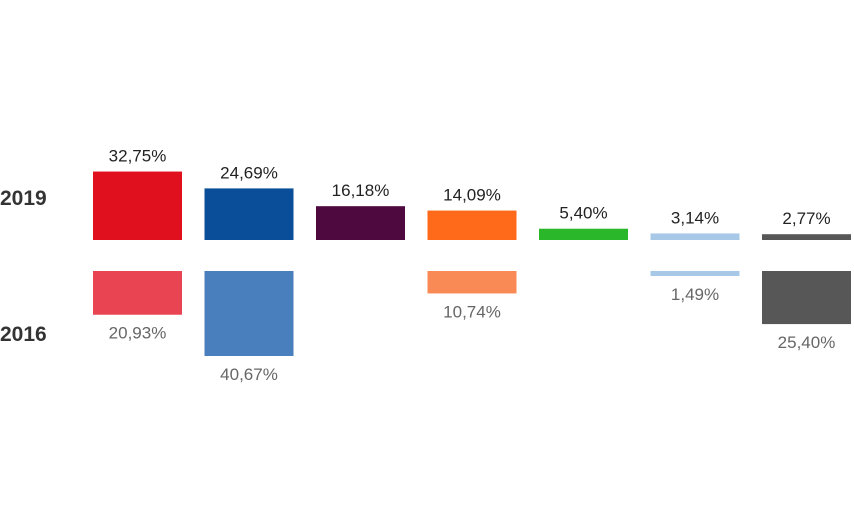 The image size is (854, 523). What do you see at coordinates (23, 266) in the screenshot?
I see `year-labels: 2019 2016` at bounding box center [23, 266].